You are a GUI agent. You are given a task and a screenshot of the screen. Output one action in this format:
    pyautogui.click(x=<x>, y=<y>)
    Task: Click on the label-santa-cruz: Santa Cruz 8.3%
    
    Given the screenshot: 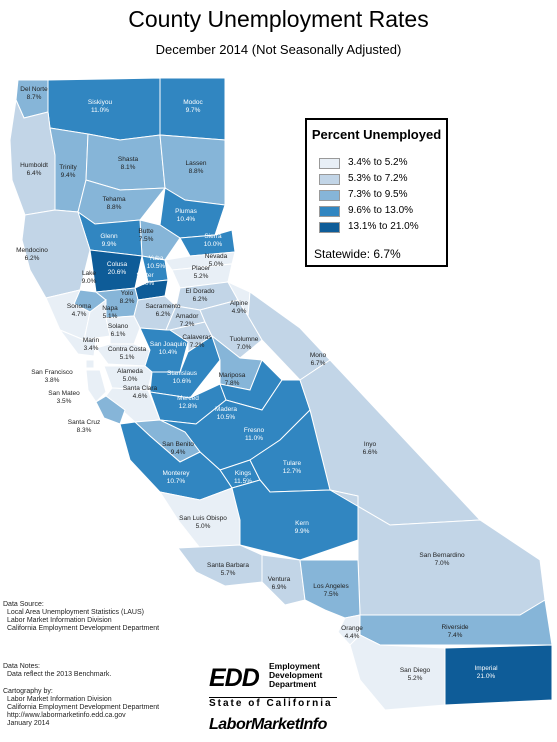 What is the action you would take?
    pyautogui.click(x=84, y=426)
    